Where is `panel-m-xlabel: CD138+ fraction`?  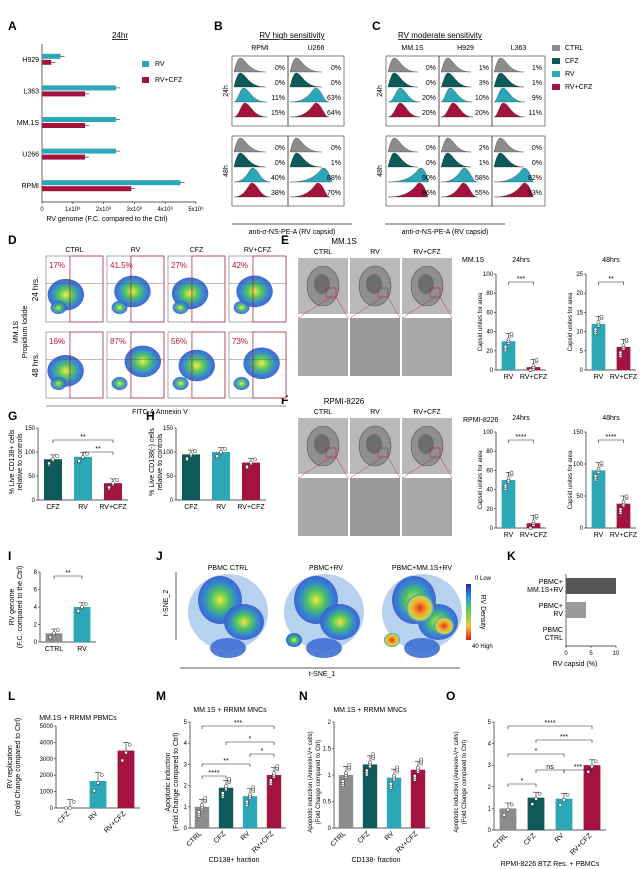 panel-m-xlabel: CD138+ fraction is located at coordinates (234, 860).